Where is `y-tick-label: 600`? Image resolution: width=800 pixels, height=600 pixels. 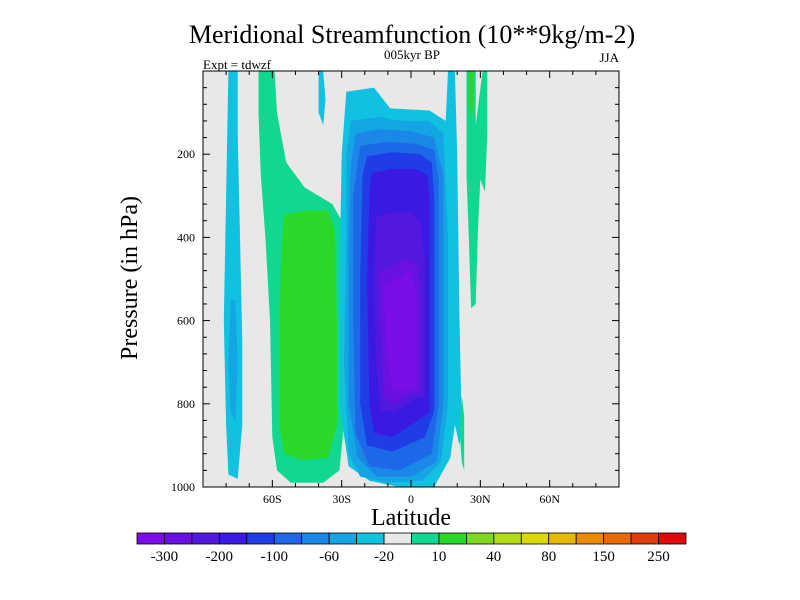 y-tick-label: 600 is located at coordinates (186, 321).